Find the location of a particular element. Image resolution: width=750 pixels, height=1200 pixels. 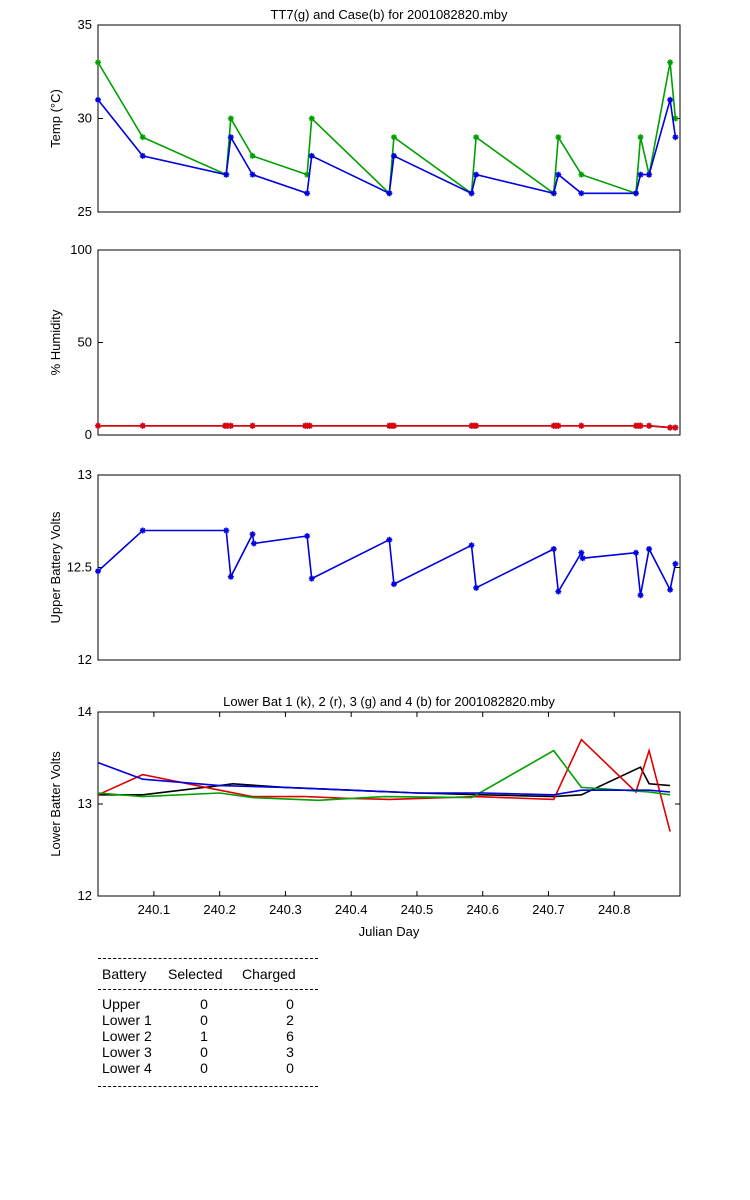

x-tick-label: 240.8 is located at coordinates (614, 909).